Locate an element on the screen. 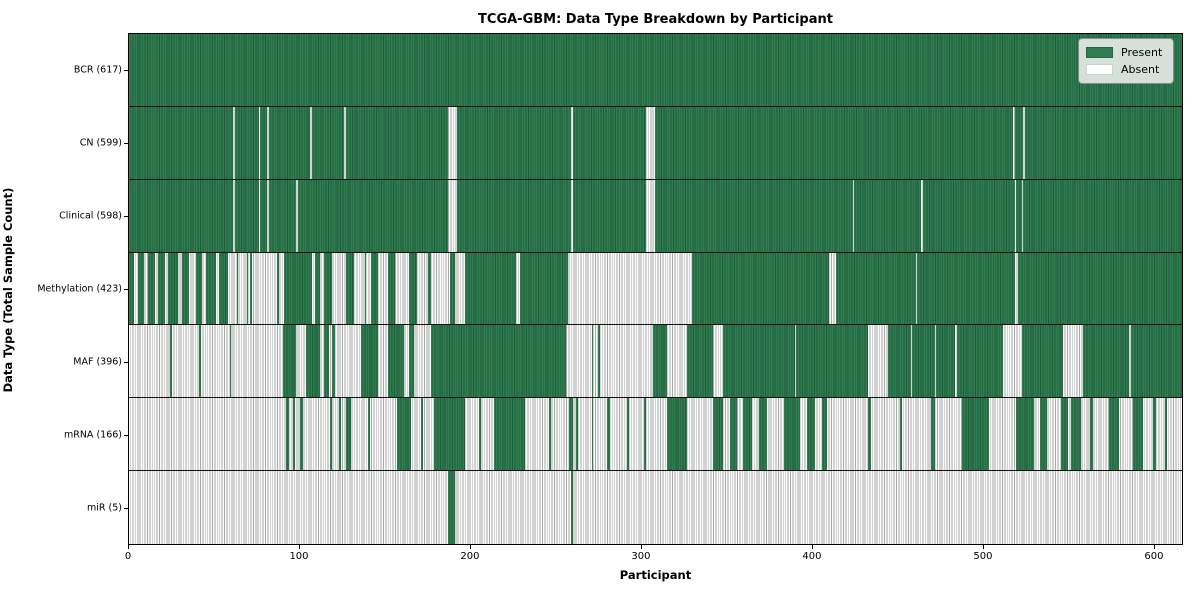 Image resolution: width=1200 pixels, height=600 pixels. legend-item-absent: Absent is located at coordinates (1125, 69).